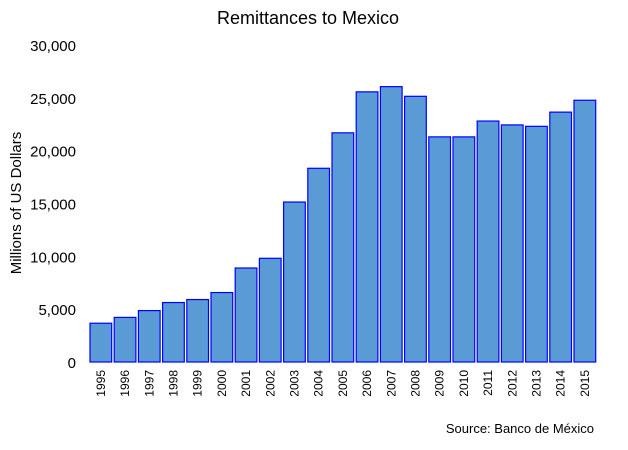 The height and width of the screenshot is (450, 628). I want to click on y-tick-label: 0, so click(72, 363).